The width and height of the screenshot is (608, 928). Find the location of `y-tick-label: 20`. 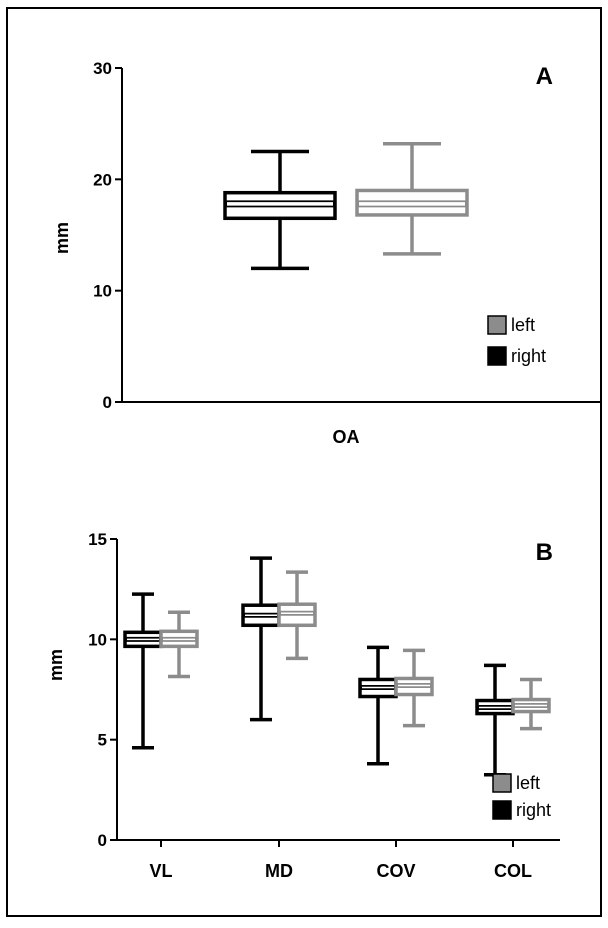

y-tick-label: 20 is located at coordinates (102, 179).